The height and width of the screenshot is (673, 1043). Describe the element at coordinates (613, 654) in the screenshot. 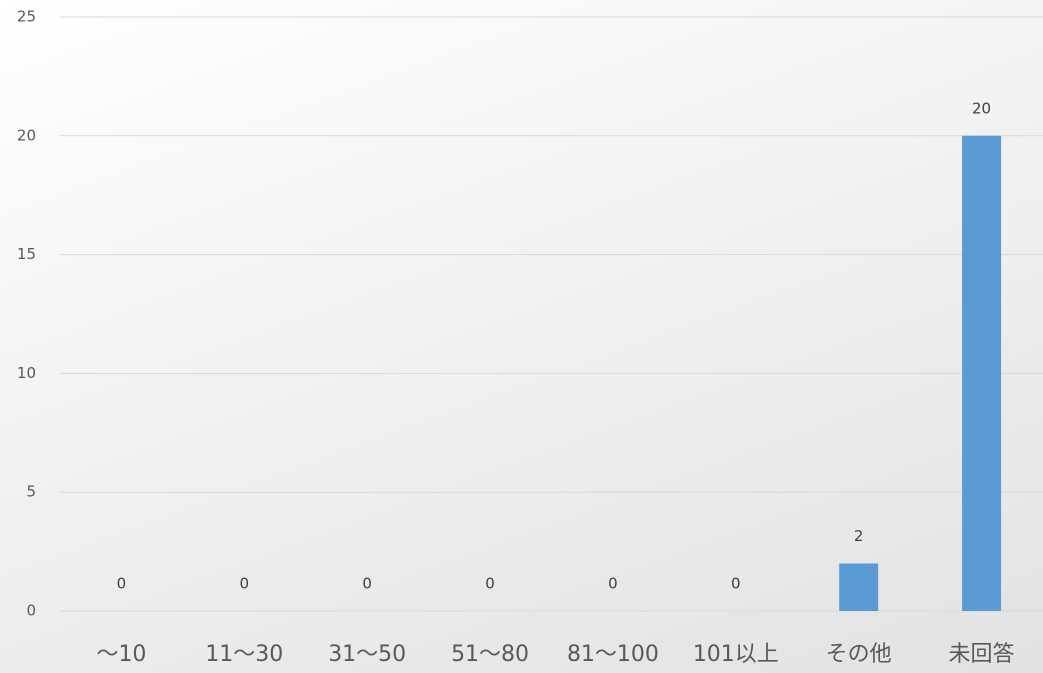

I see `x-tick-label-4: 81～100` at that location.